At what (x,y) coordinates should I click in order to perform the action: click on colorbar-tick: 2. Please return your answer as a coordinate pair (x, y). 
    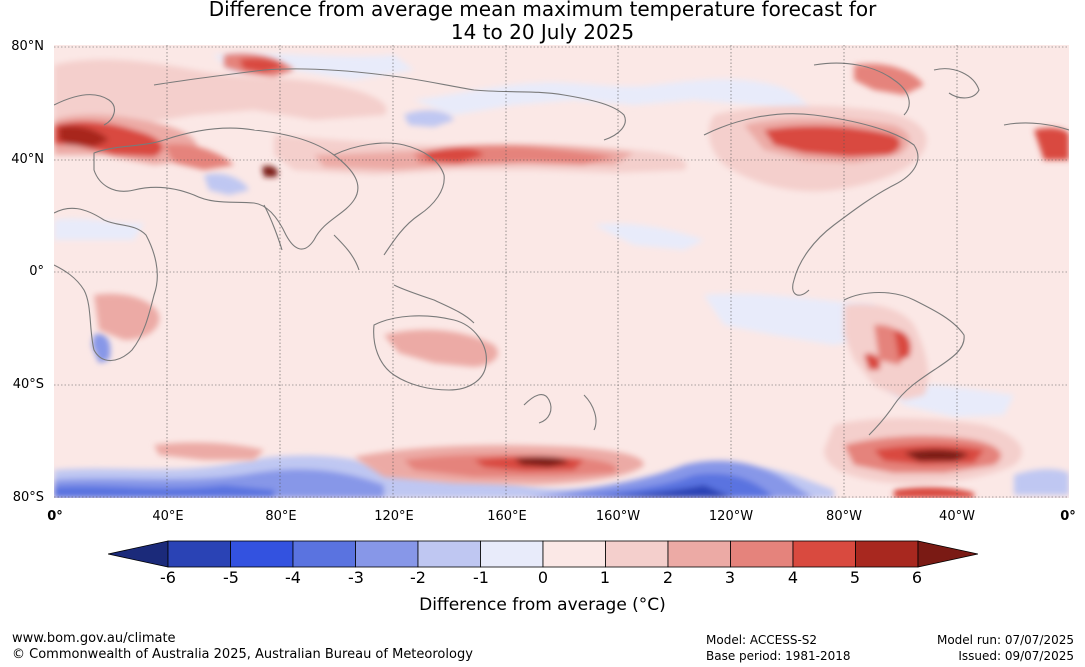
    Looking at the image, I should click on (668, 577).